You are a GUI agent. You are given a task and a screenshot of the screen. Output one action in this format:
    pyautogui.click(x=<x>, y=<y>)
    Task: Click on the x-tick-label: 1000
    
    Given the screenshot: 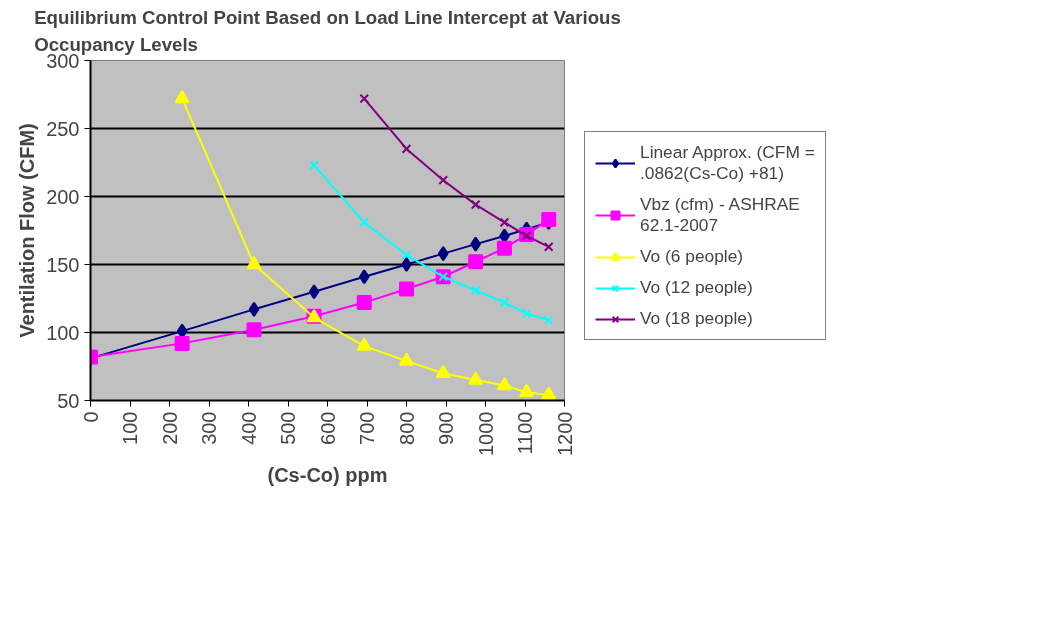 What is the action you would take?
    pyautogui.click(x=485, y=433)
    